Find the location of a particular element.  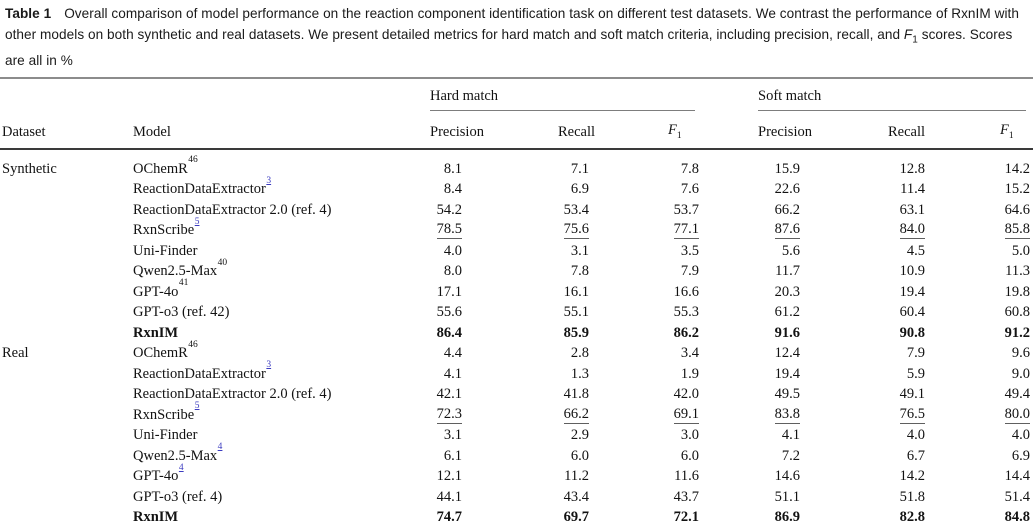

soft-recall-header: Recall is located at coordinates (890, 130).